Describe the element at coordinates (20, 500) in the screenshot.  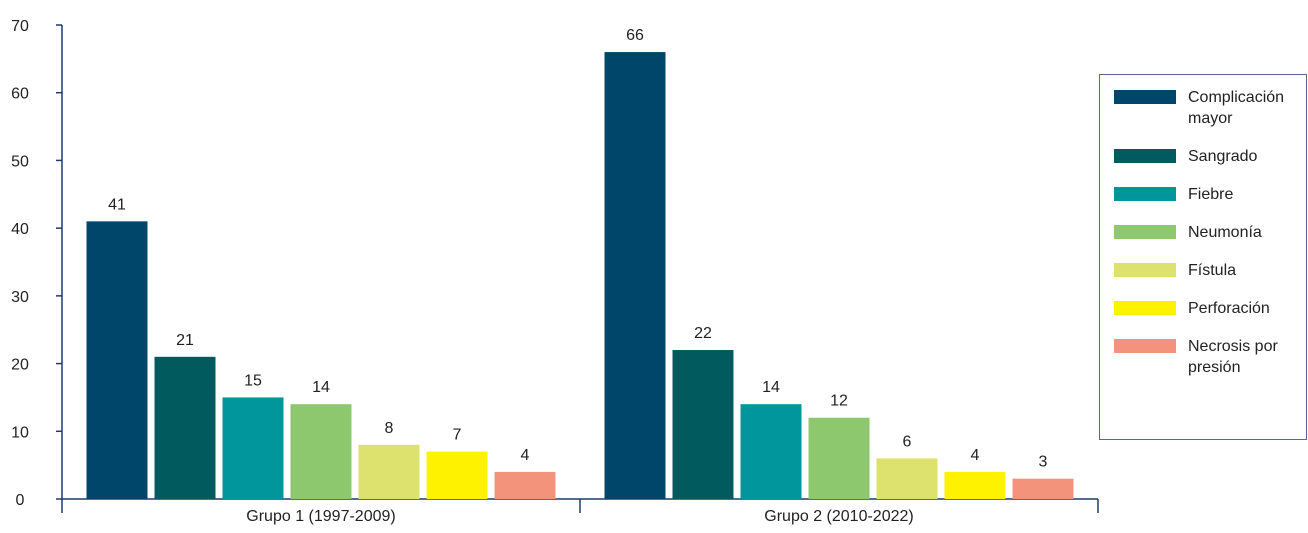
I see `y-tick-label: 0` at that location.